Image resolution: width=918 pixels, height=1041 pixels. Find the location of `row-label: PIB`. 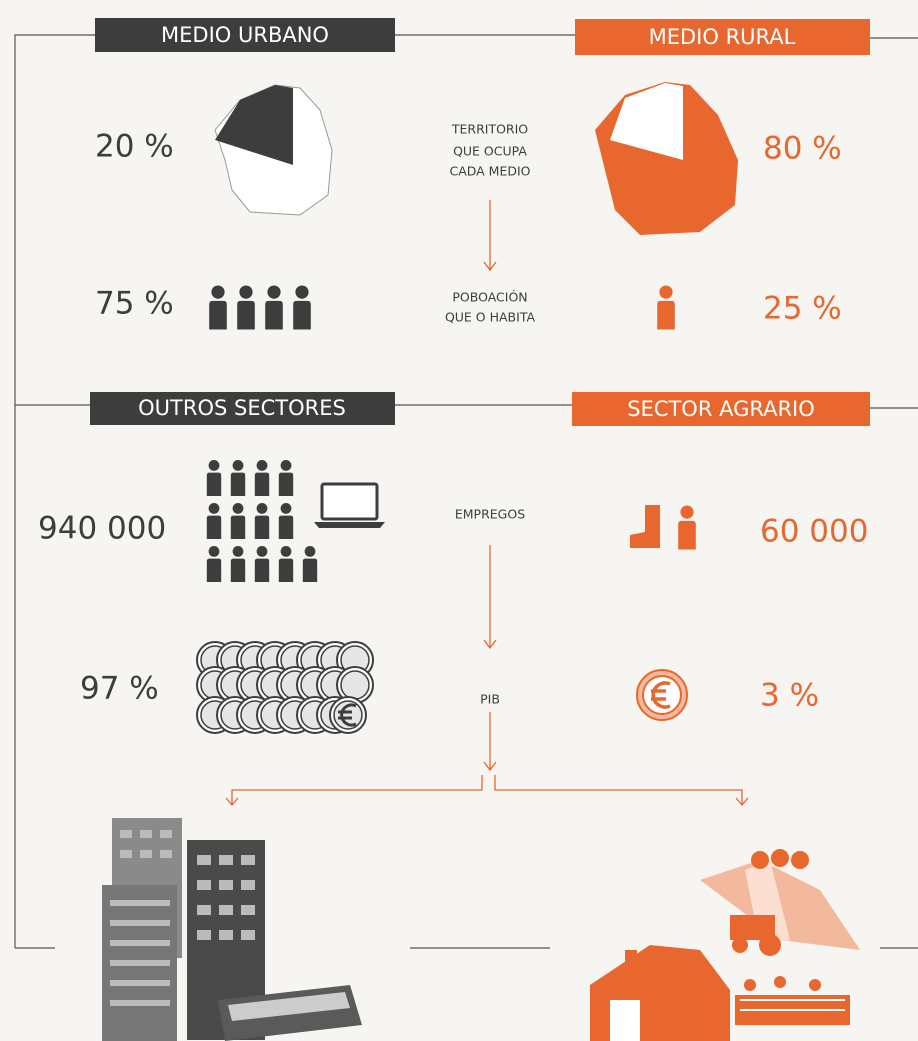

row-label: PIB is located at coordinates (490, 699).